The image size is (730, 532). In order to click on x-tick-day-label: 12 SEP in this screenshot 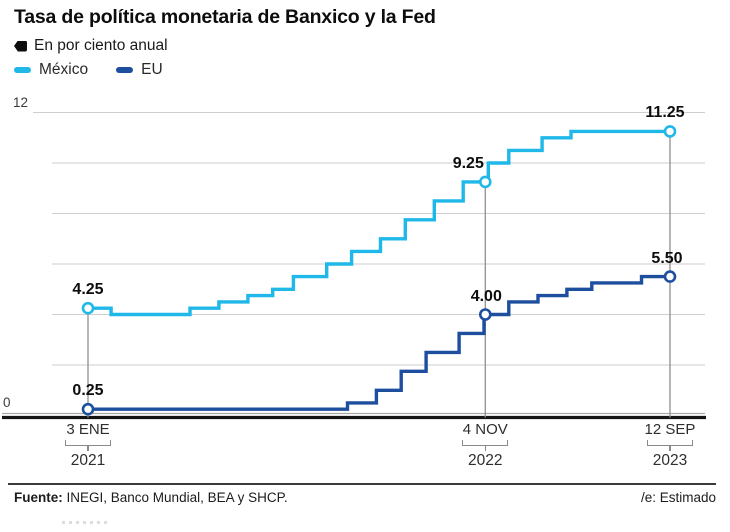, I will do `click(670, 429)`.